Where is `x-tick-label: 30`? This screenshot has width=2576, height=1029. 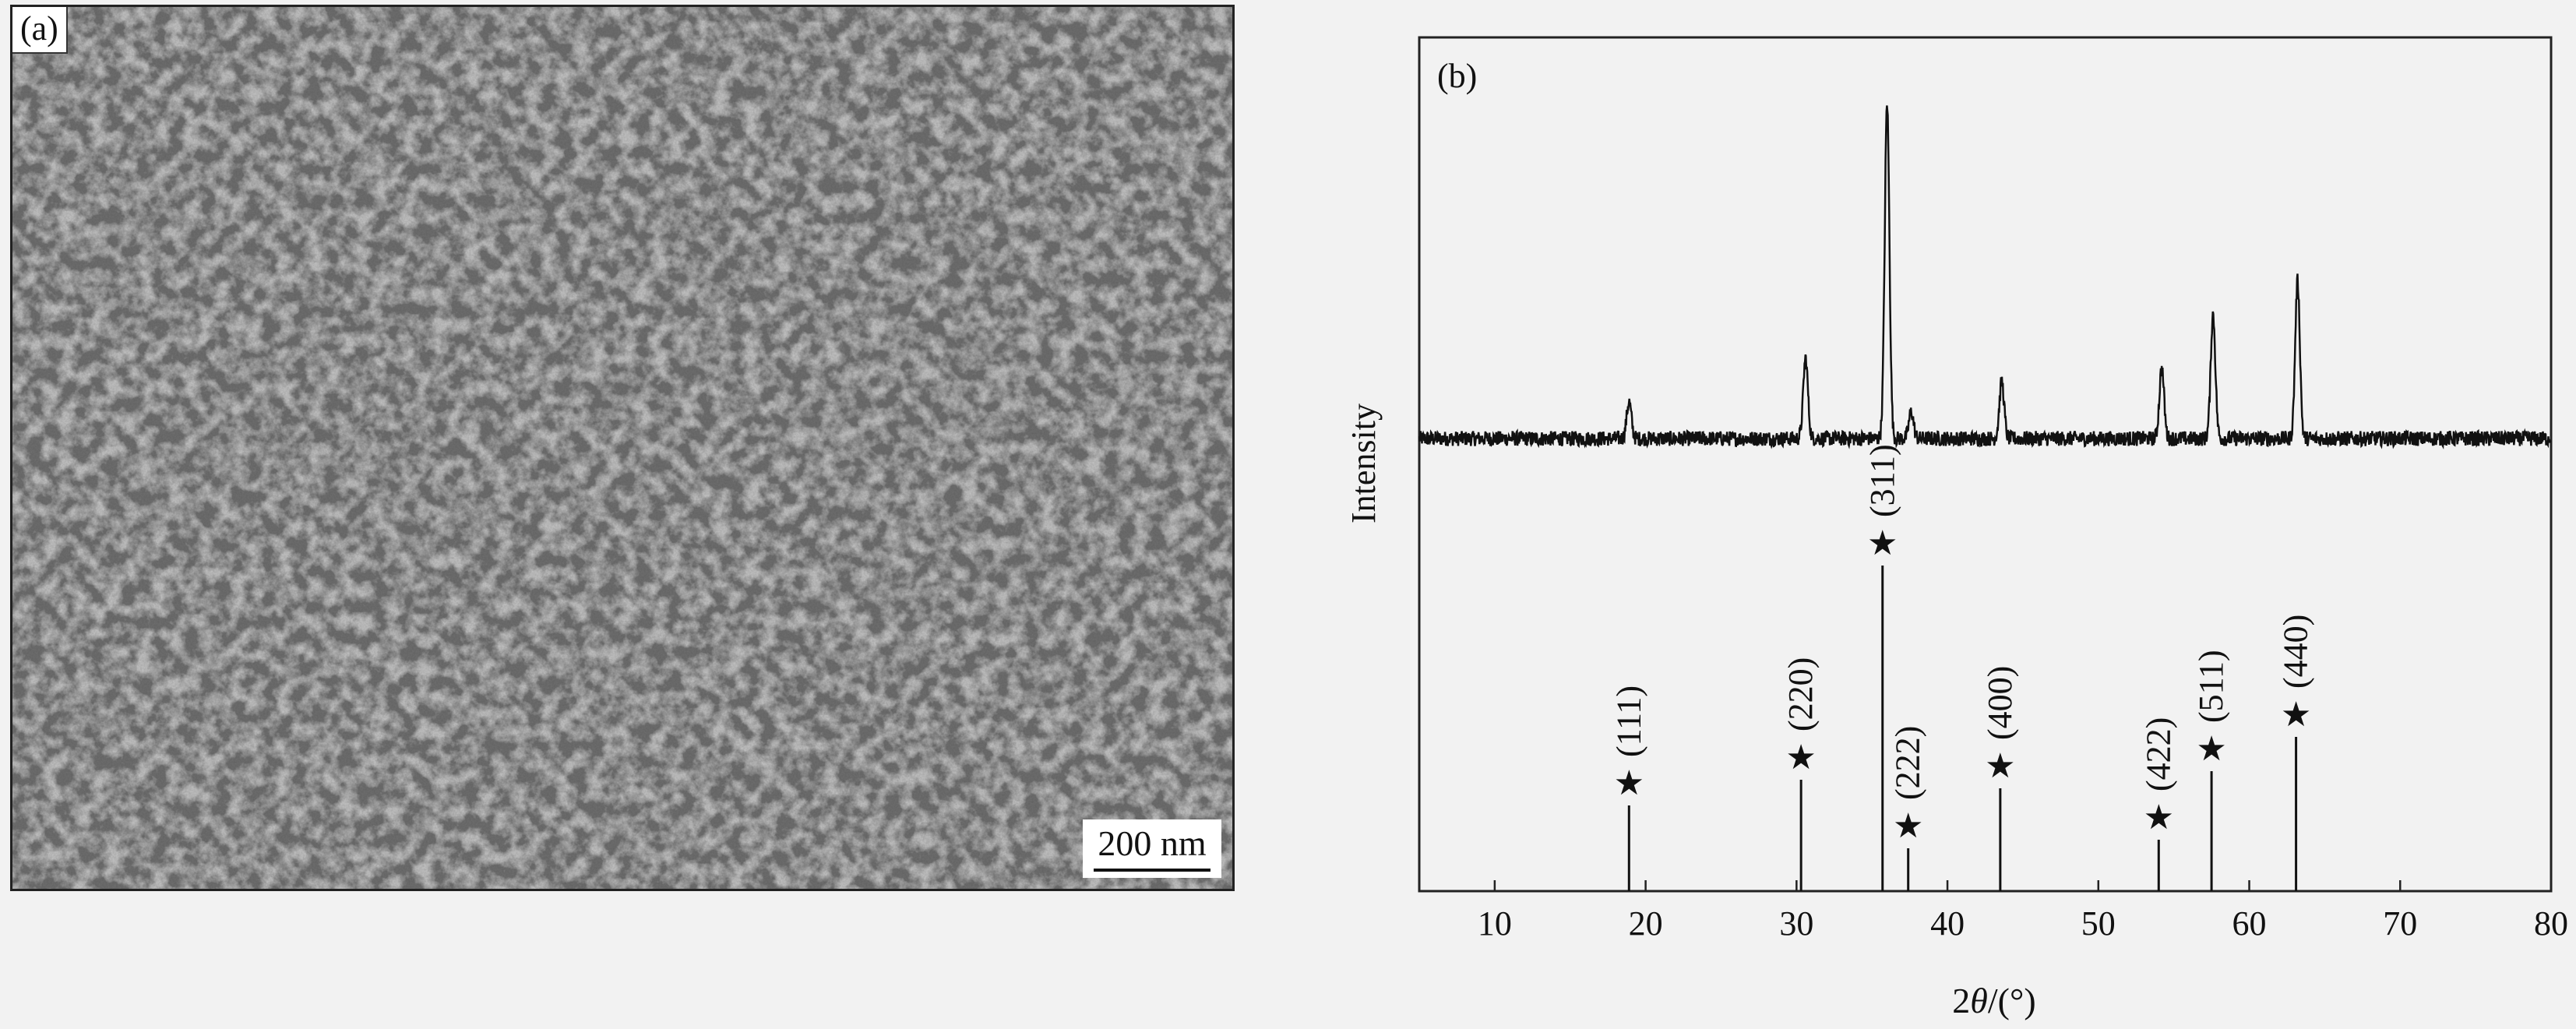 x-tick-label: 30 is located at coordinates (1796, 924).